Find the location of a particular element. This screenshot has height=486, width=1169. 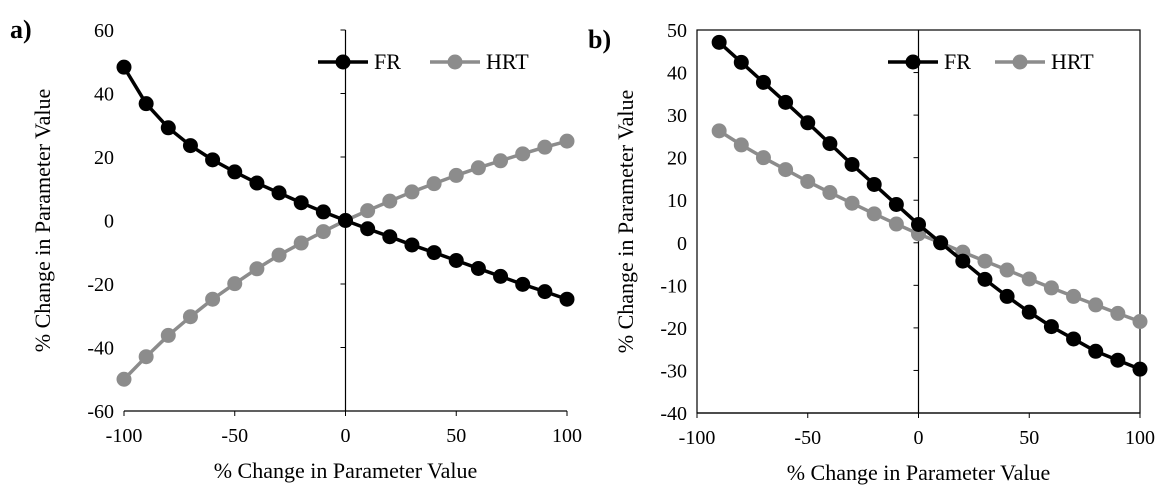

legend-label-hrt: HRT is located at coordinates (507, 61).